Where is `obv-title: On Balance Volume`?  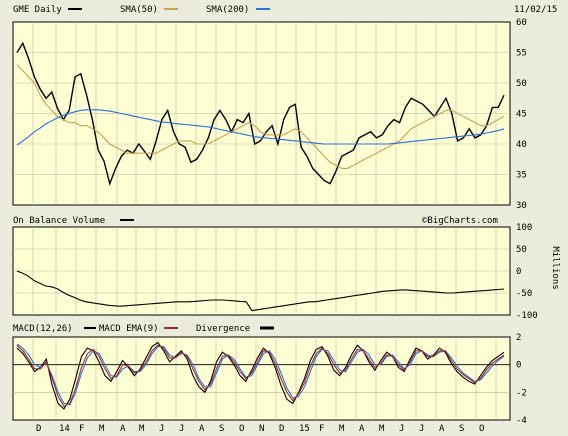
obv-title: On Balance Volume is located at coordinates (59, 221).